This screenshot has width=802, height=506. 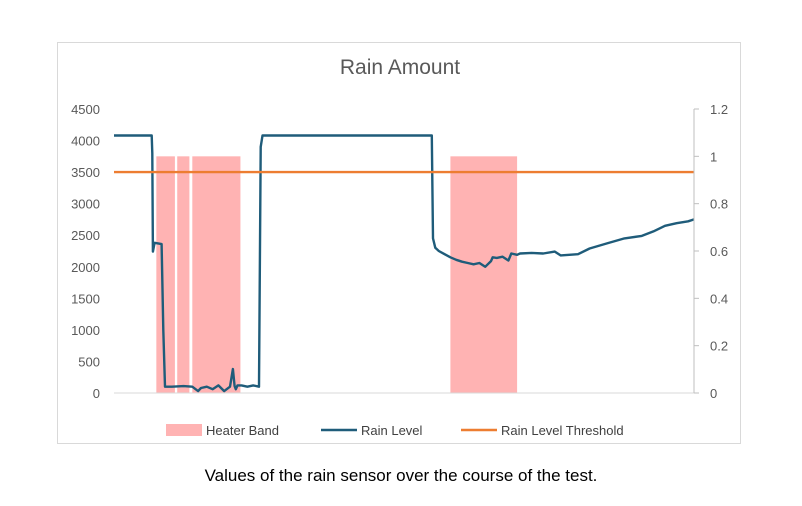 I want to click on primary-tick-label: 4000, so click(x=85, y=141).